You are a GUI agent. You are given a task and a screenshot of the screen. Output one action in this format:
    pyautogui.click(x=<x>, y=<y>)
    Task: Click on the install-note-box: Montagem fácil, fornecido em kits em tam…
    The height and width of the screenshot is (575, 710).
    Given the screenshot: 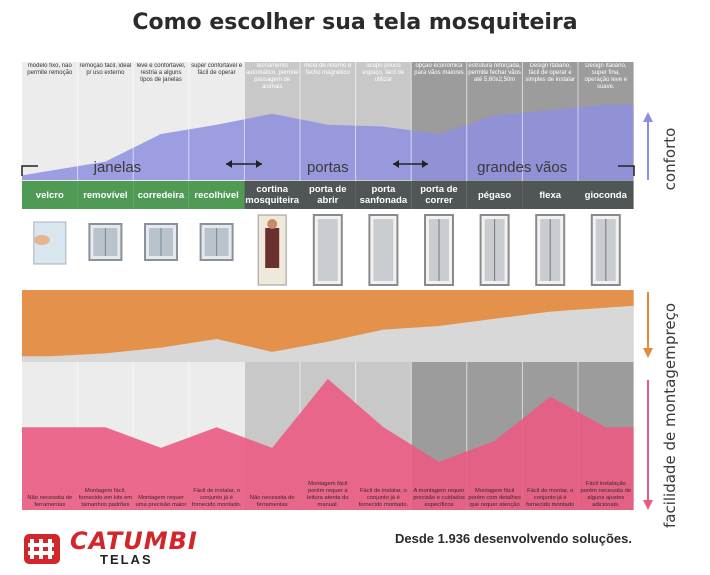 What is the action you would take?
    pyautogui.click(x=105, y=498)
    